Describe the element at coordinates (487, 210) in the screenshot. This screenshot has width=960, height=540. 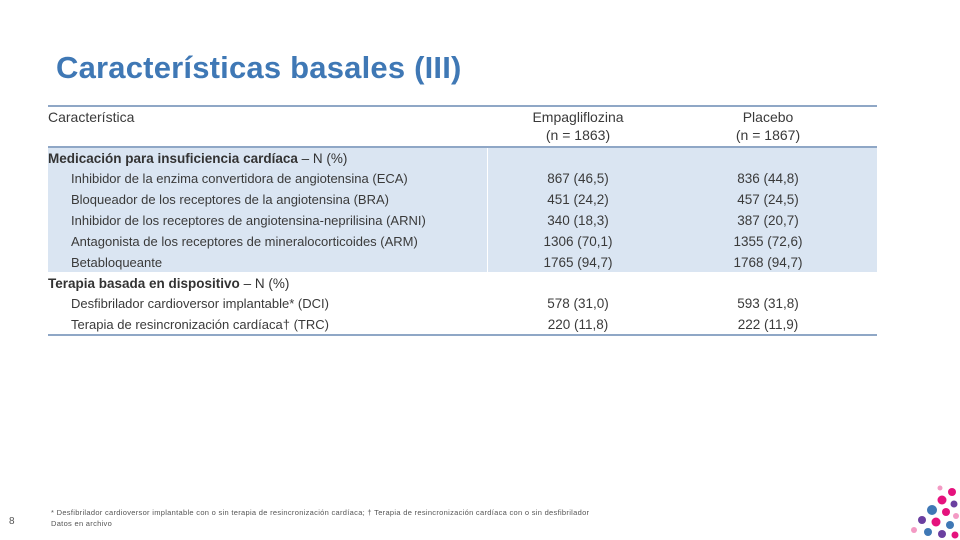
I see `section1-column-separator` at that location.